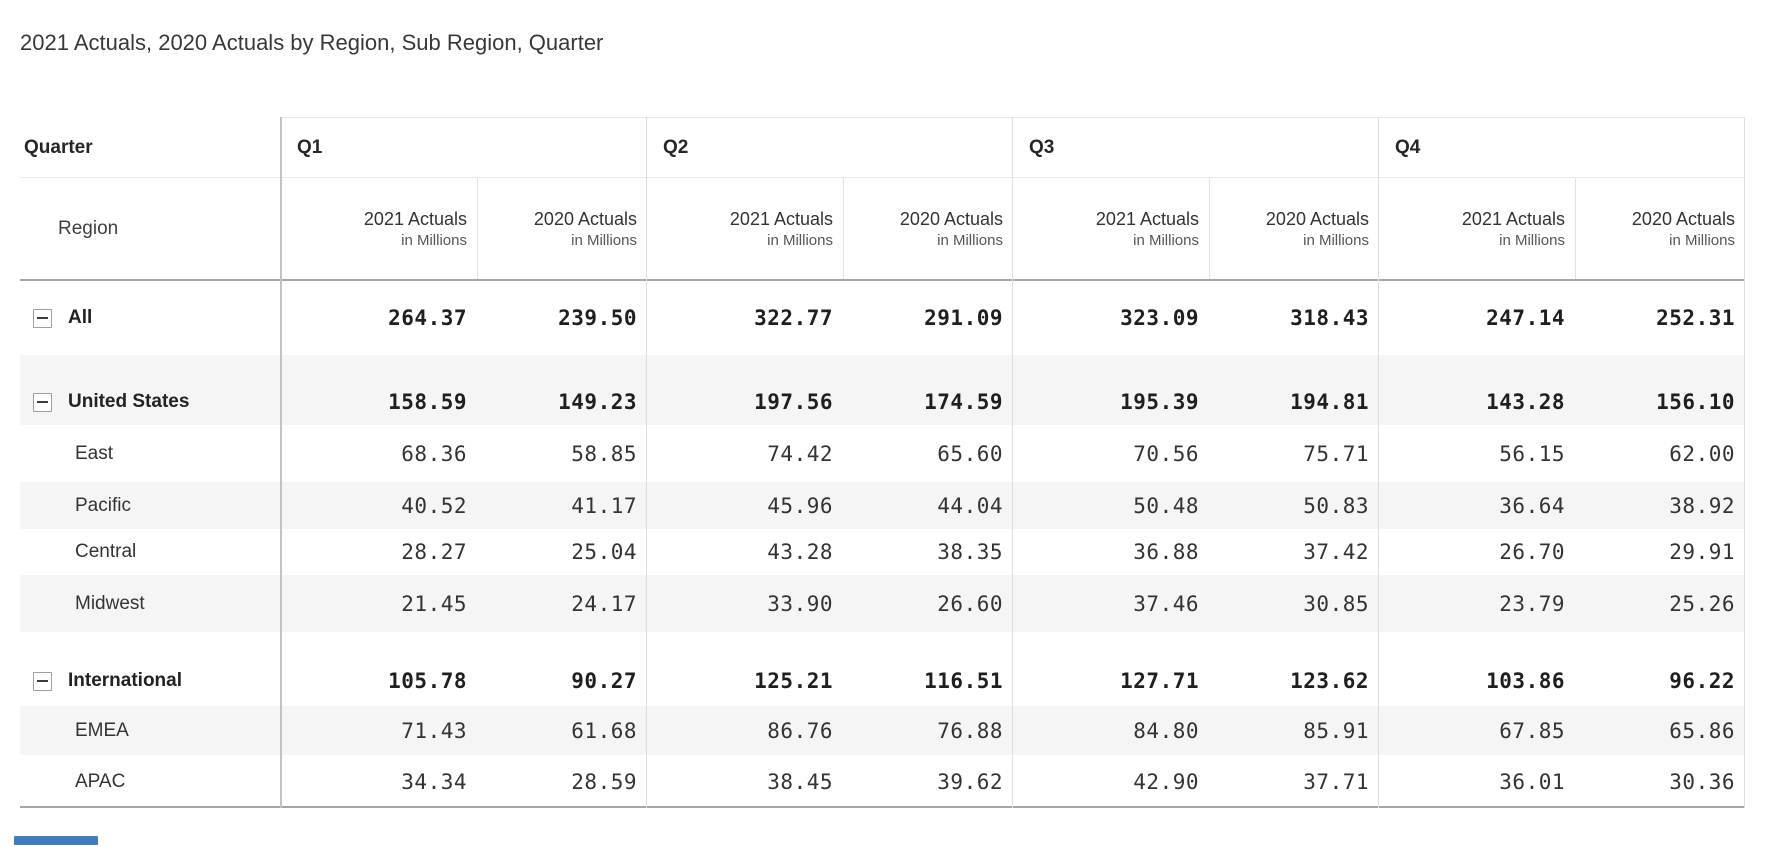  Describe the element at coordinates (1329, 681) in the screenshot. I see `value-cell-international-5: 123.62` at that location.